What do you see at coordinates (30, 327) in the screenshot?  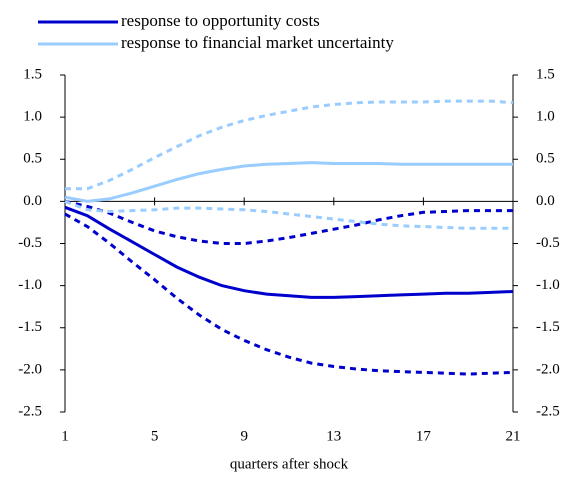 I see `y-tick-label: -1.5` at bounding box center [30, 327].